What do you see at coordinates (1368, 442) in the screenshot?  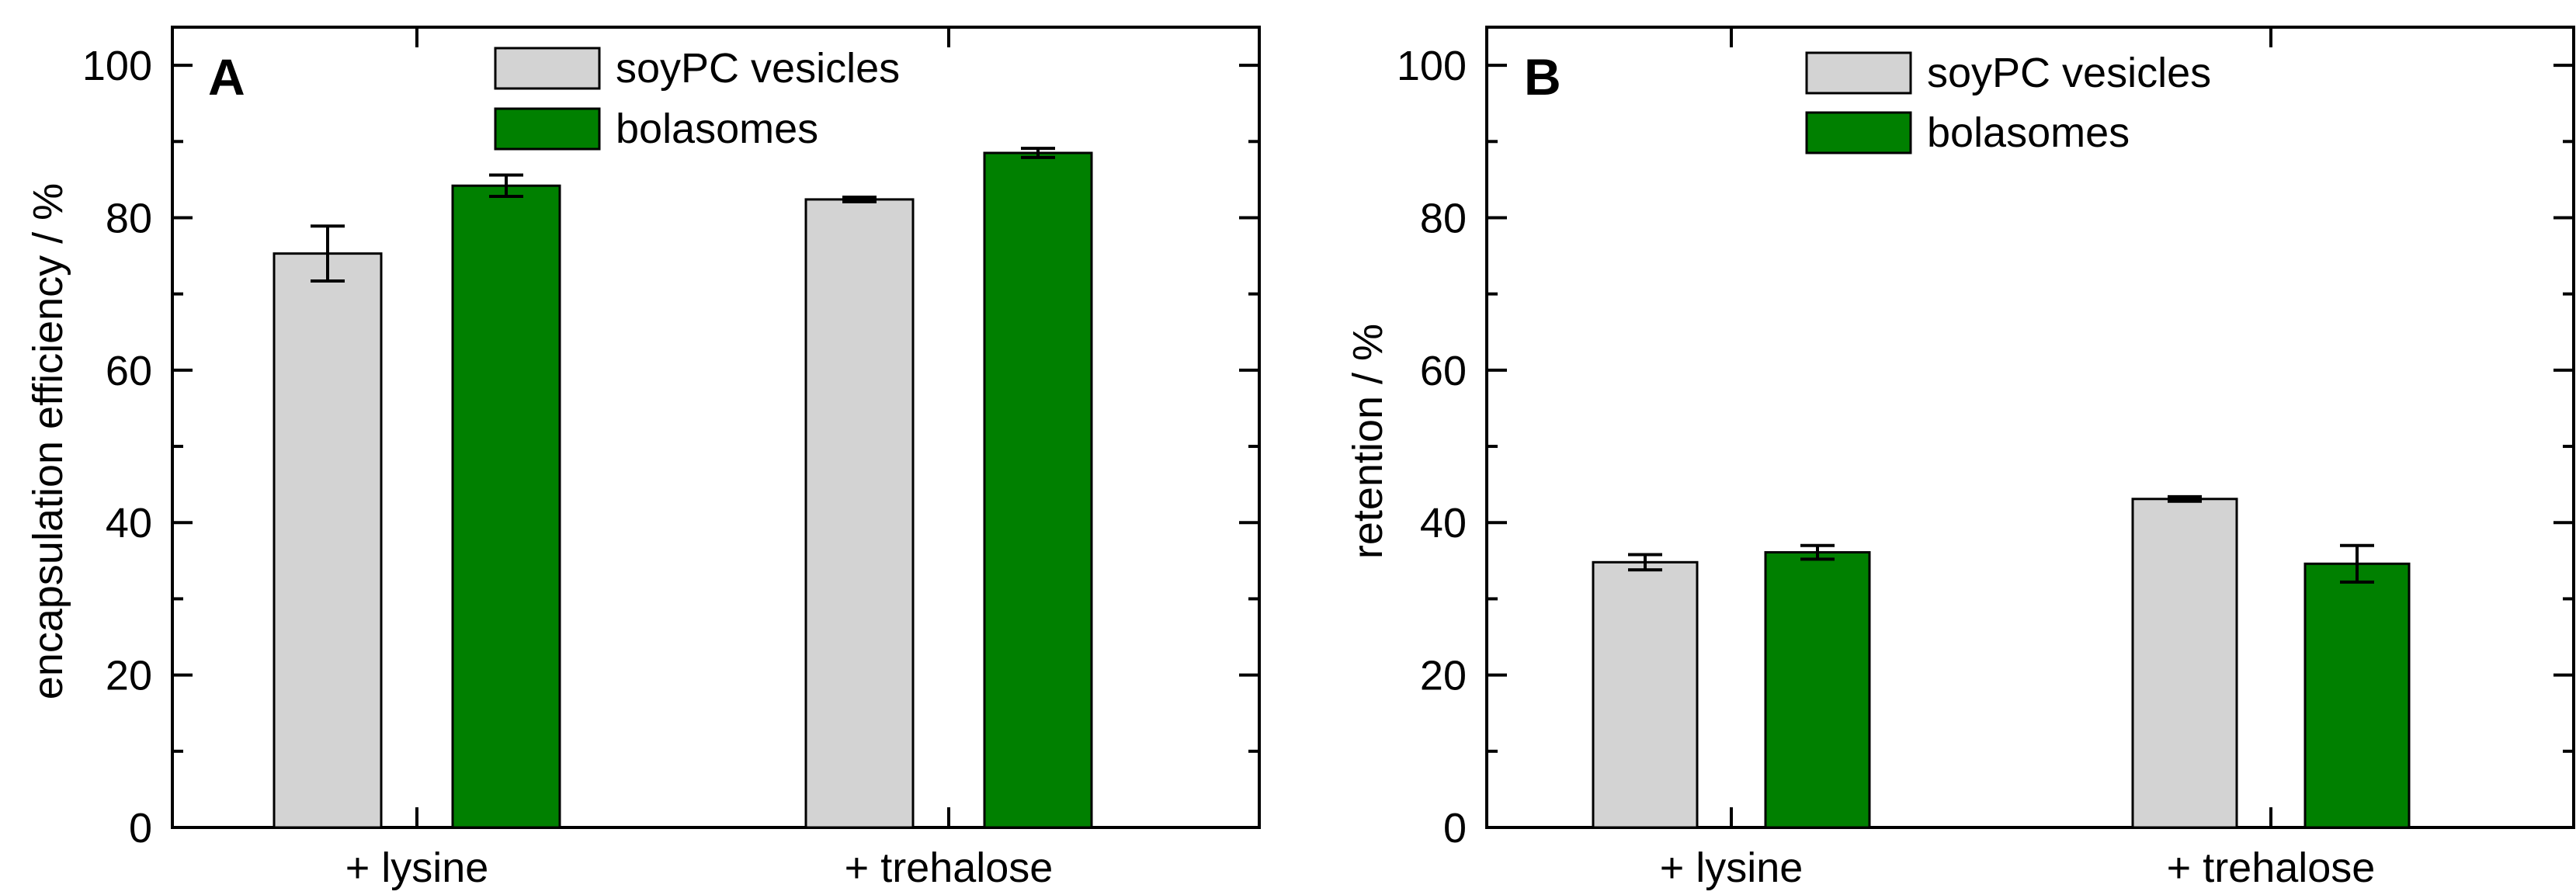 I see `y-axis-title: retention / %` at bounding box center [1368, 442].